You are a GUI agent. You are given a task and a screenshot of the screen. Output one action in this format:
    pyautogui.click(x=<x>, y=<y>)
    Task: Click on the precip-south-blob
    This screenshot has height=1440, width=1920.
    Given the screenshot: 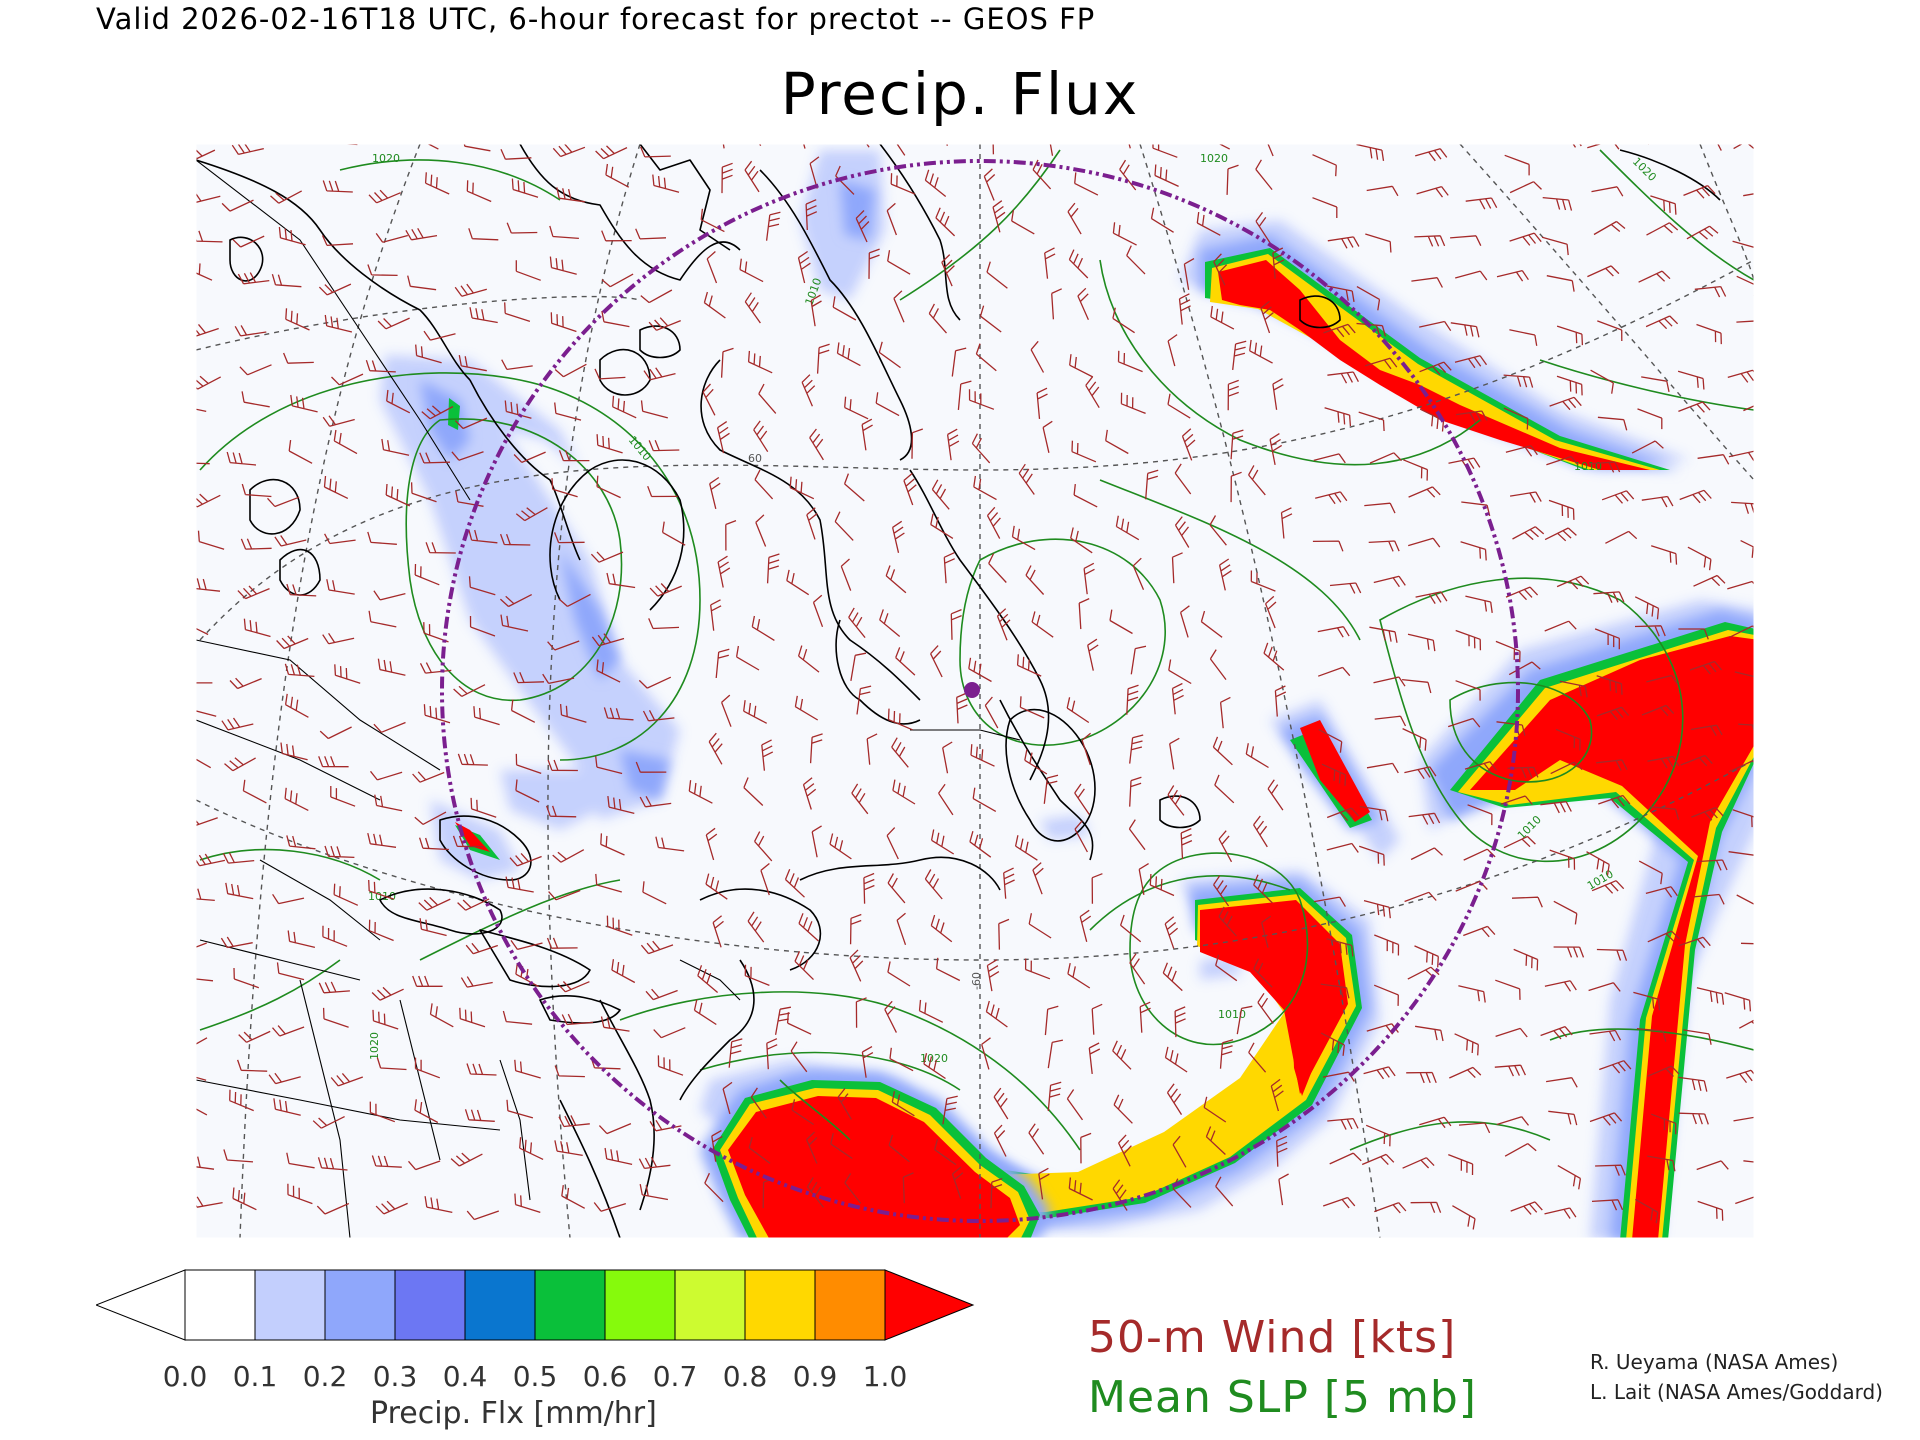 What is the action you would take?
    pyautogui.click(x=875, y=1154)
    